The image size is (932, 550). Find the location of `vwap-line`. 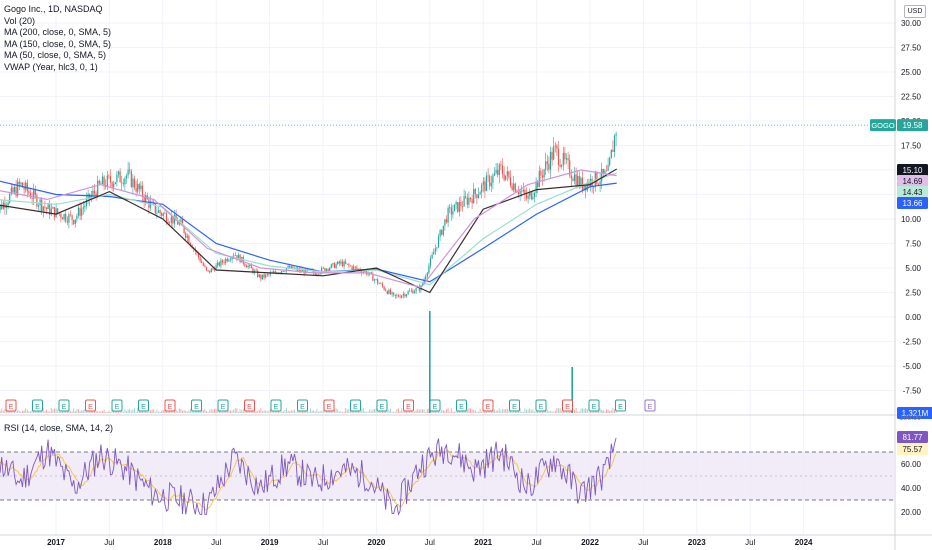

vwap-line is located at coordinates (308, 229).